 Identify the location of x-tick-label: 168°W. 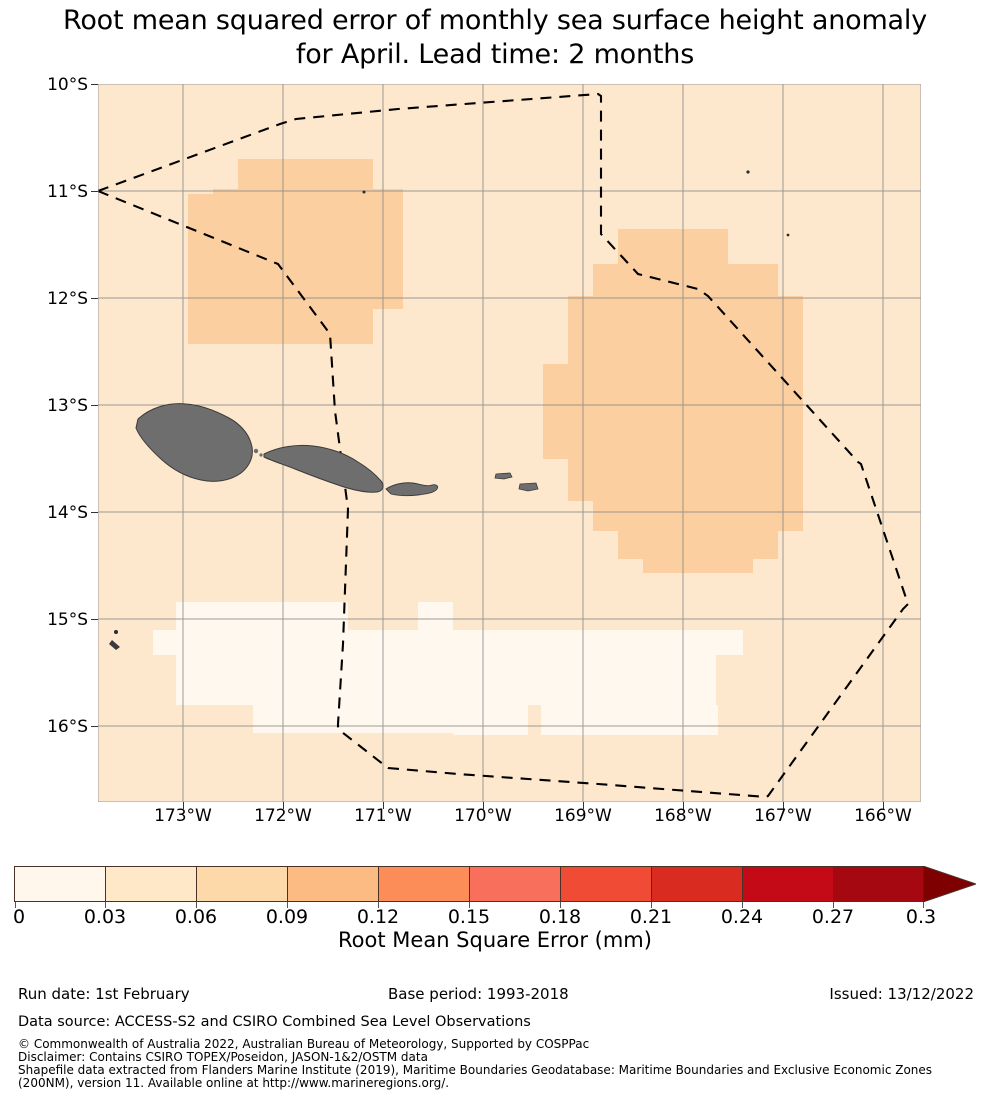
(683, 816).